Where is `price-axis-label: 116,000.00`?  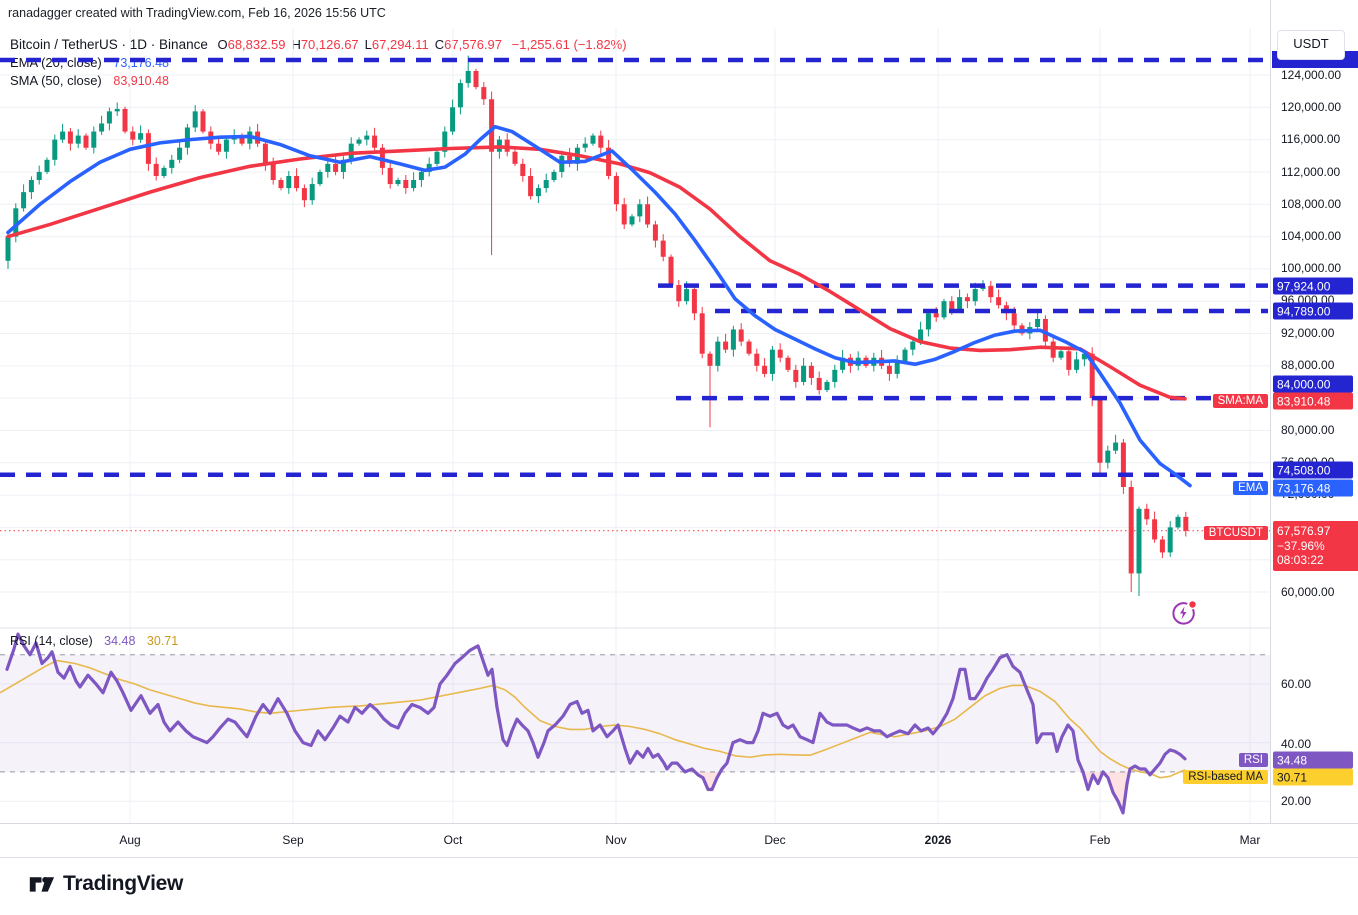 price-axis-label: 116,000.00 is located at coordinates (1311, 139).